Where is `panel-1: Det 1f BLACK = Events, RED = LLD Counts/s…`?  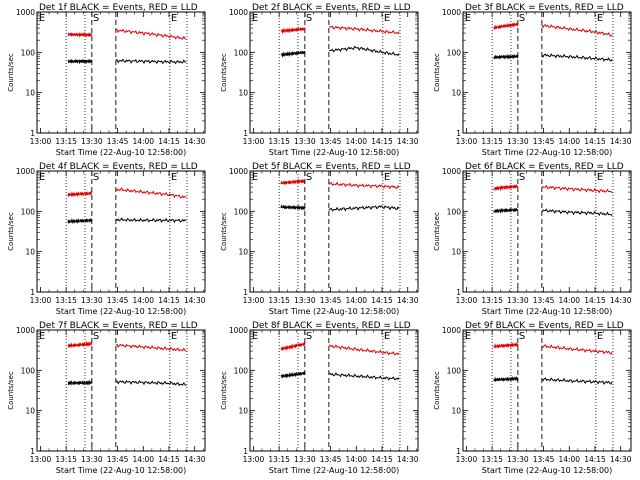
panel-1: Det 1f BLACK = Events, RED = LLD Counts/s… is located at coordinates (106, 80).